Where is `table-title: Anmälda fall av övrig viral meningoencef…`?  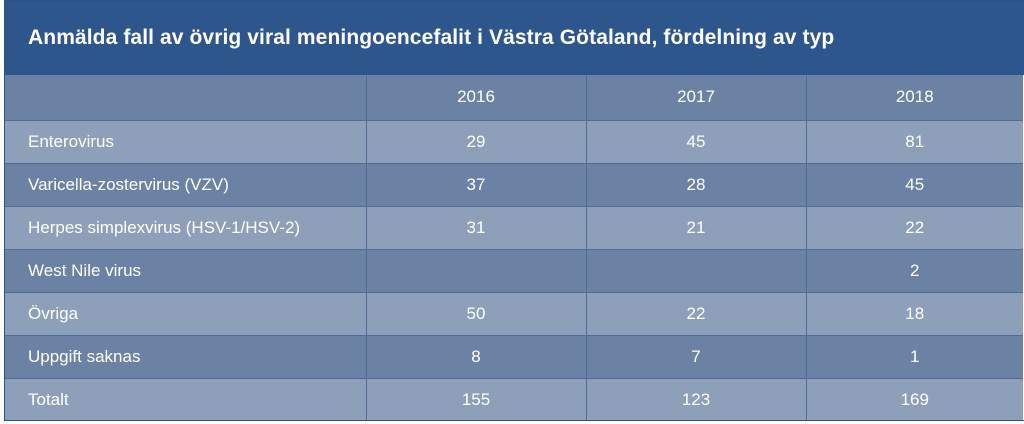
table-title: Anmälda fall av övrig viral meningoencef… is located at coordinates (431, 37).